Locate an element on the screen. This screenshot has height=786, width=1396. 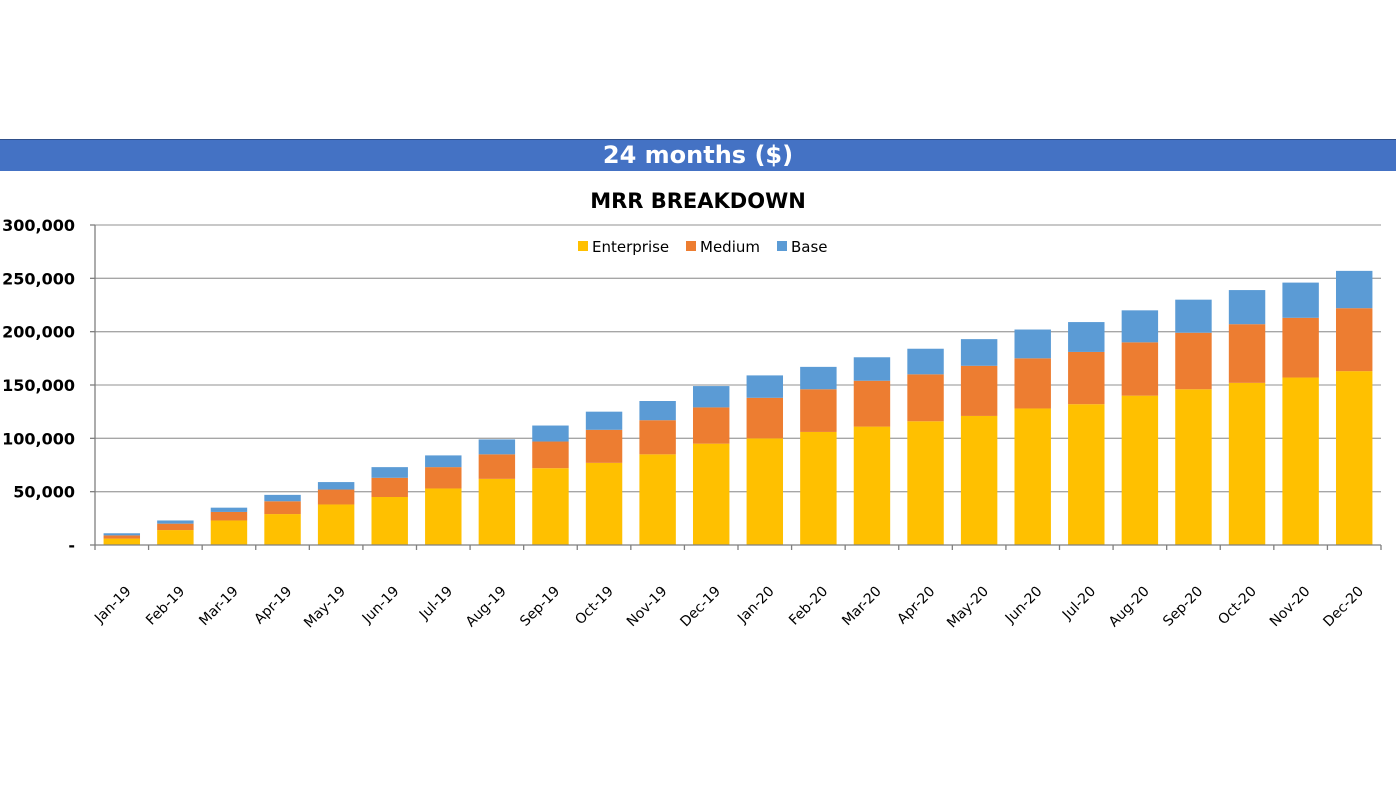
x-tick-label: Feb-19 is located at coordinates (165, 606).